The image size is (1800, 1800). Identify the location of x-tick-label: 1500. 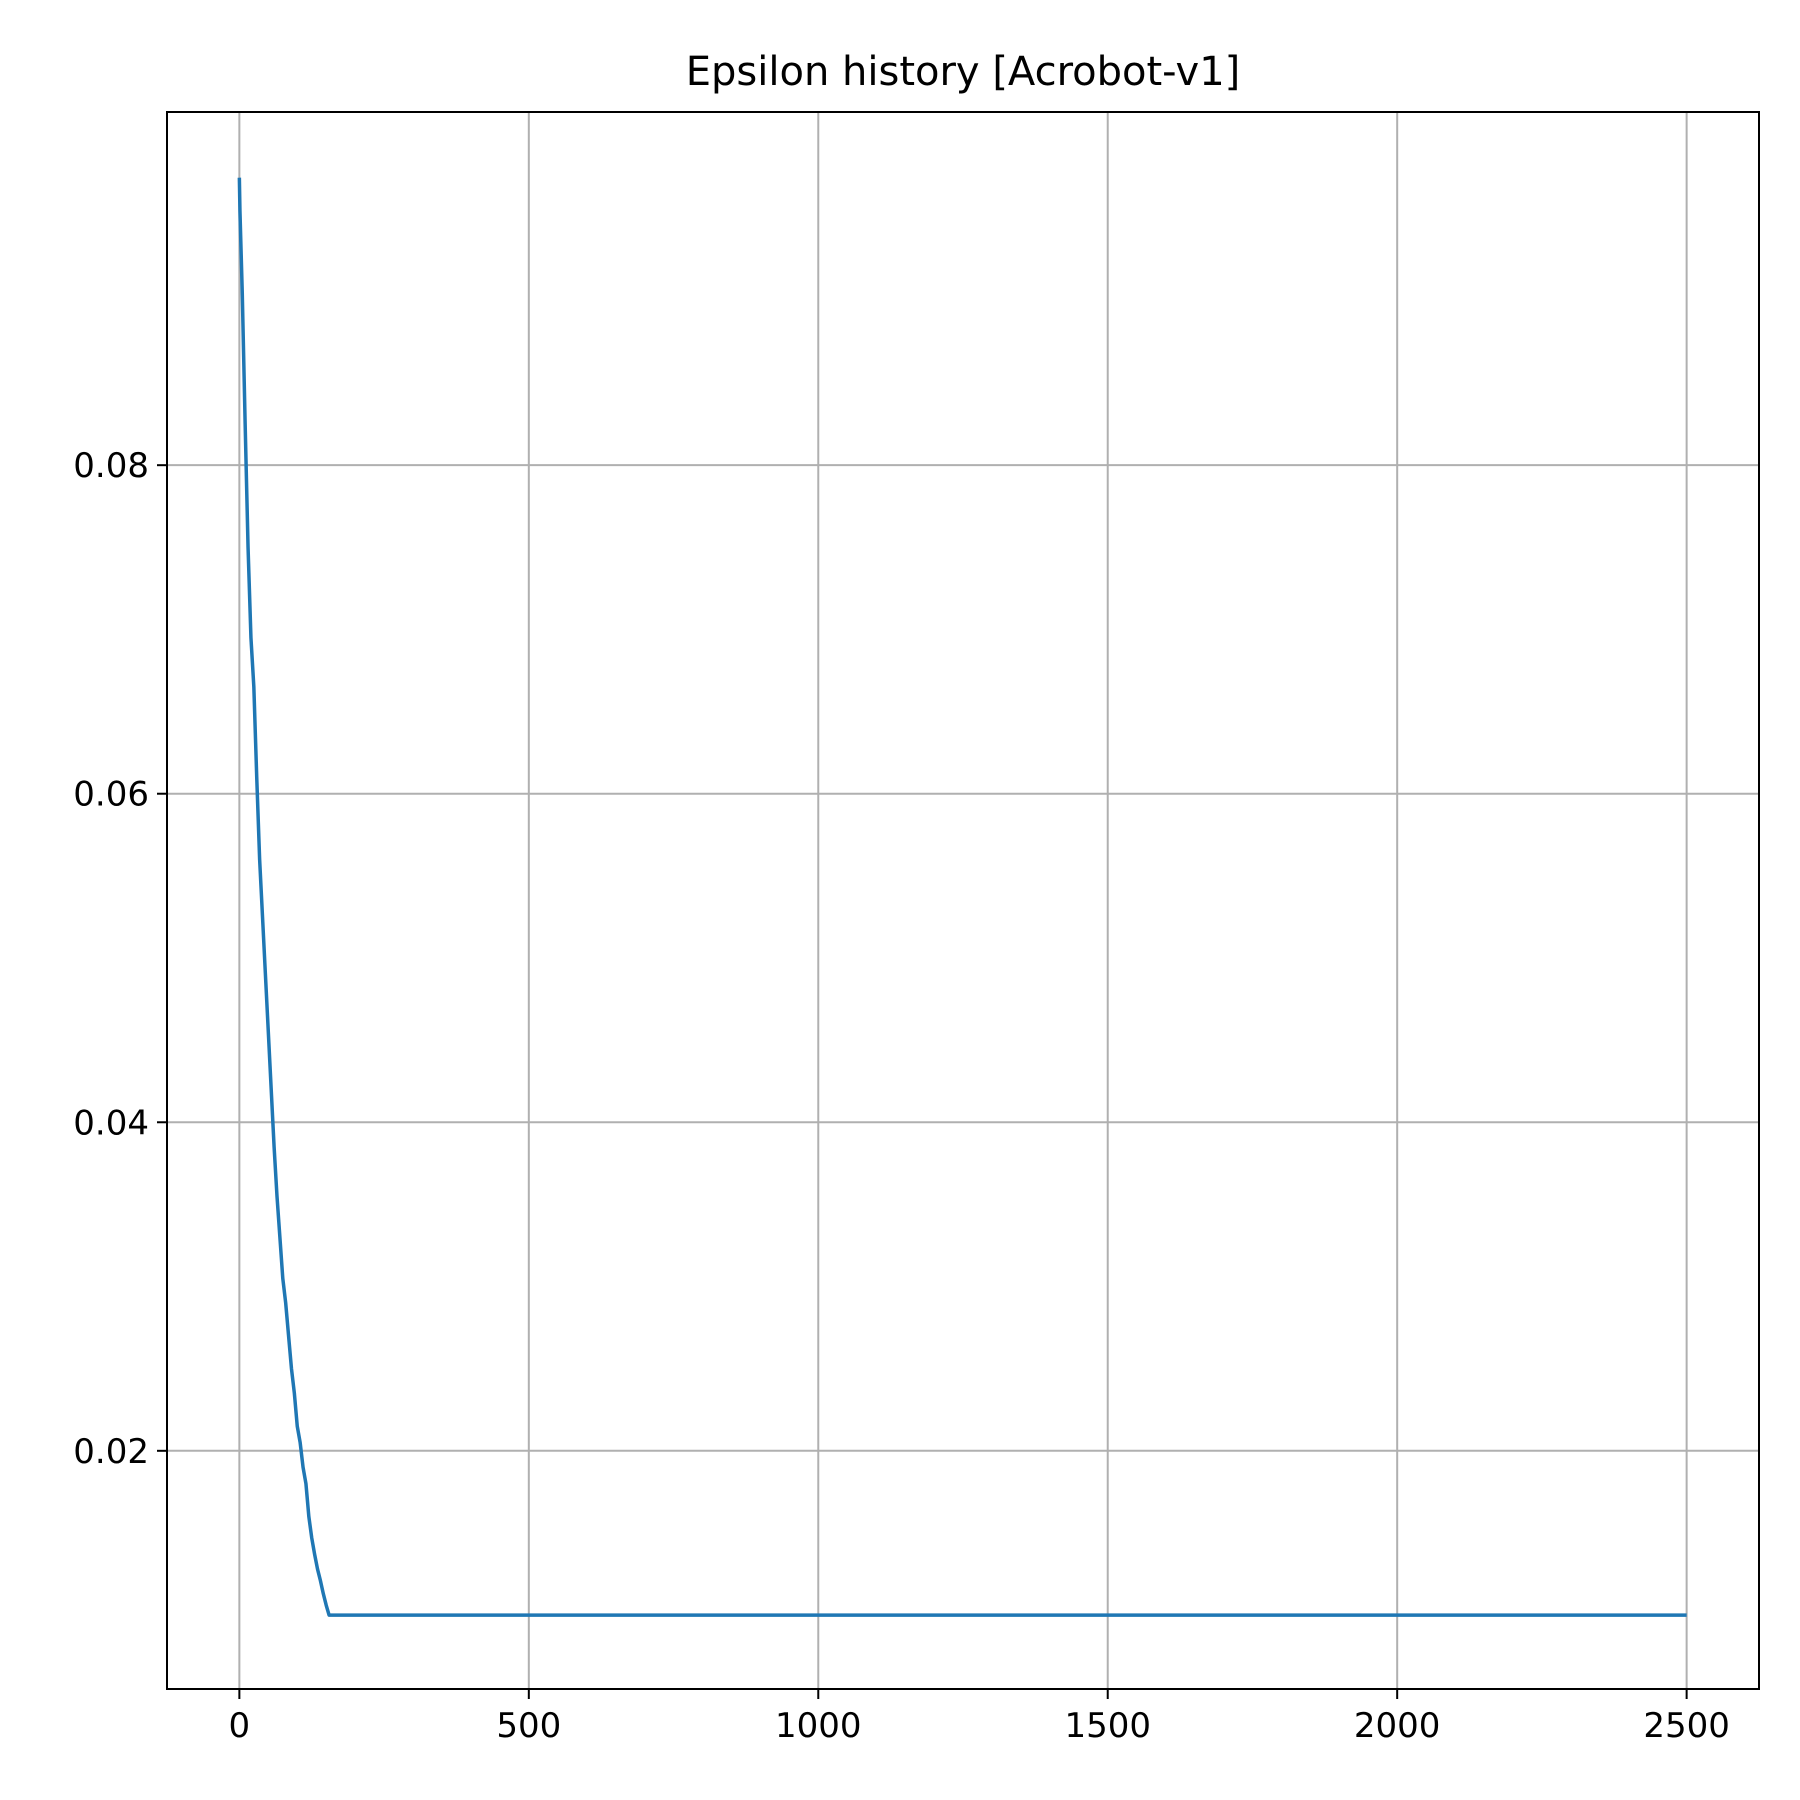
(1107, 1726).